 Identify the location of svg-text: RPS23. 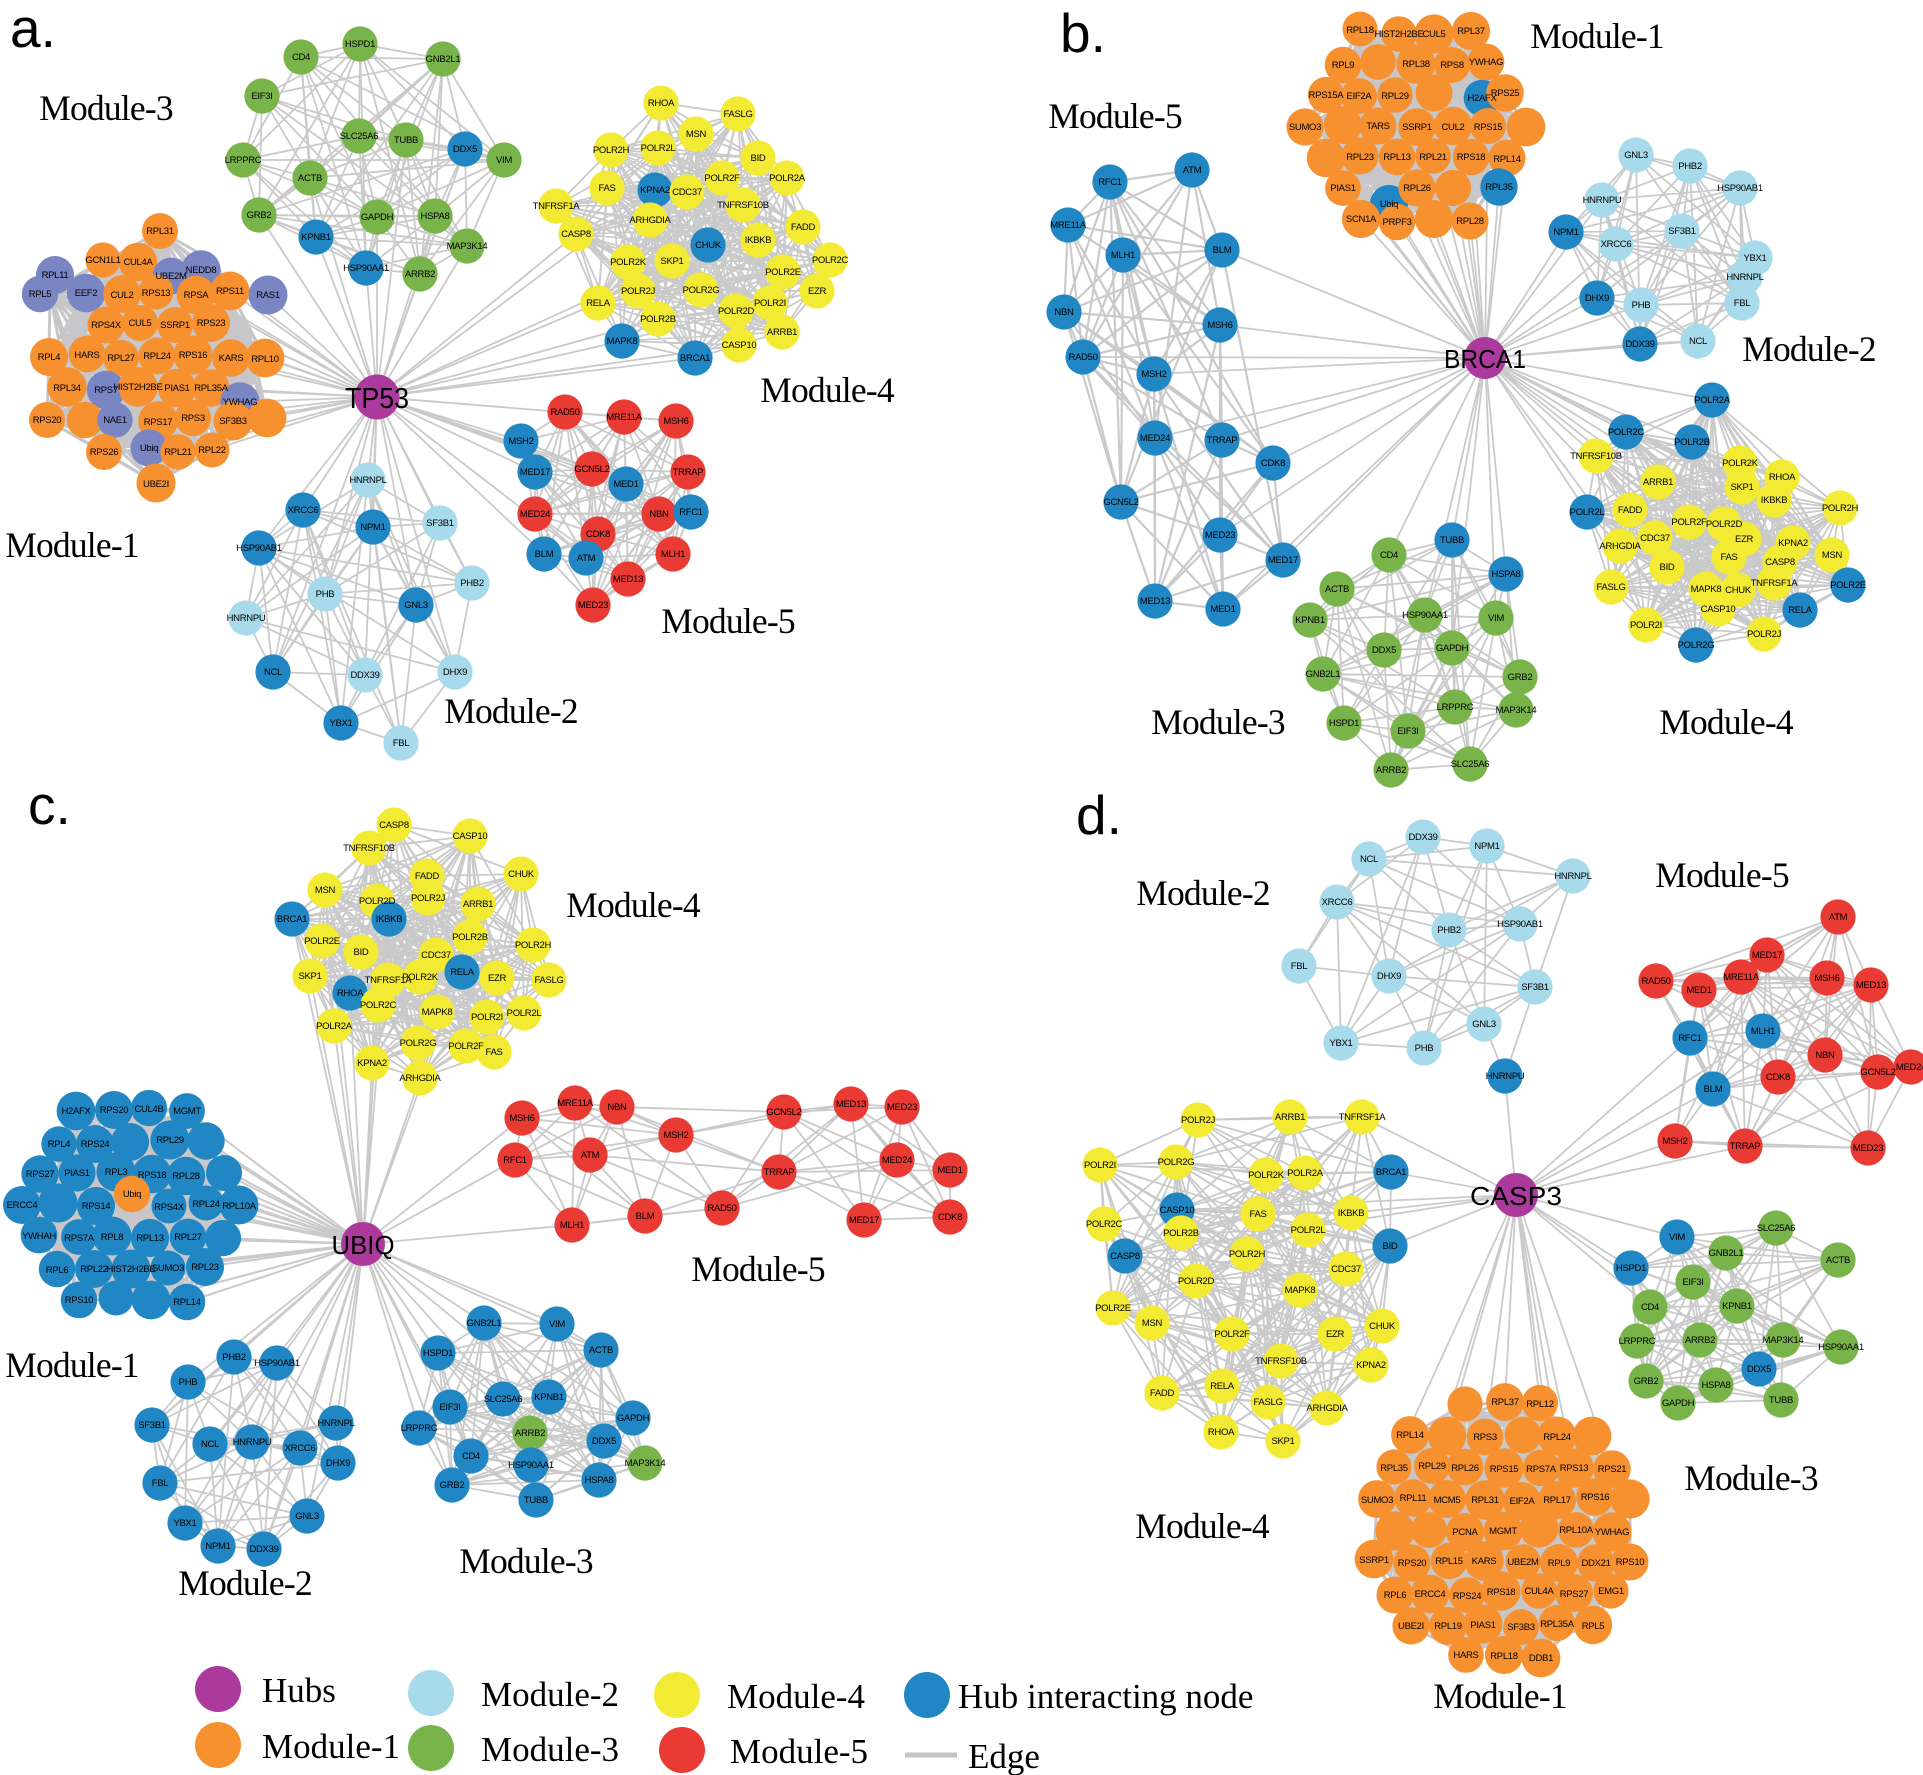
(211, 323).